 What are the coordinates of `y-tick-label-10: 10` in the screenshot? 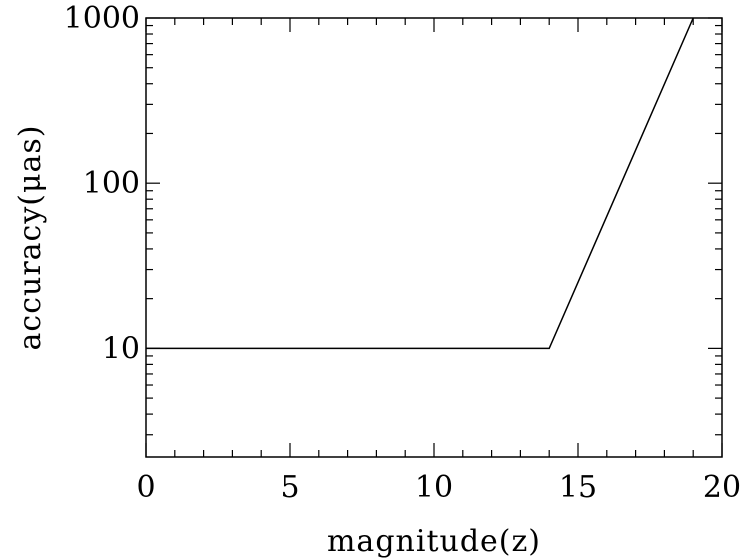 It's located at (121, 348).